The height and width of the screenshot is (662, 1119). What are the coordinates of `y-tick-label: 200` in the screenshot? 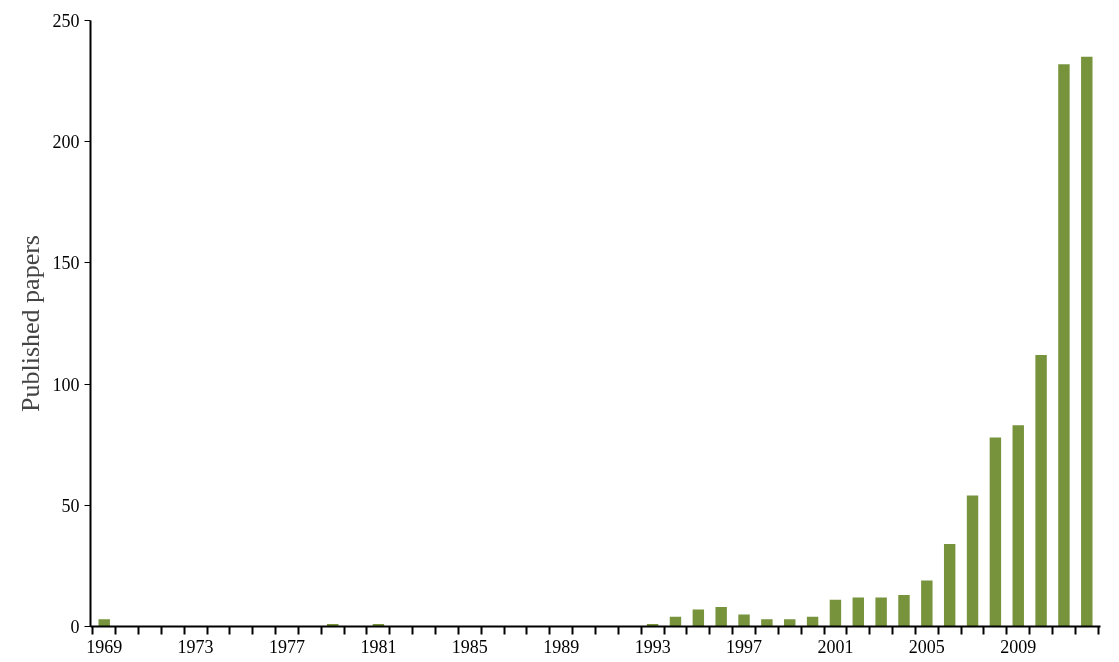 It's located at (66, 142).